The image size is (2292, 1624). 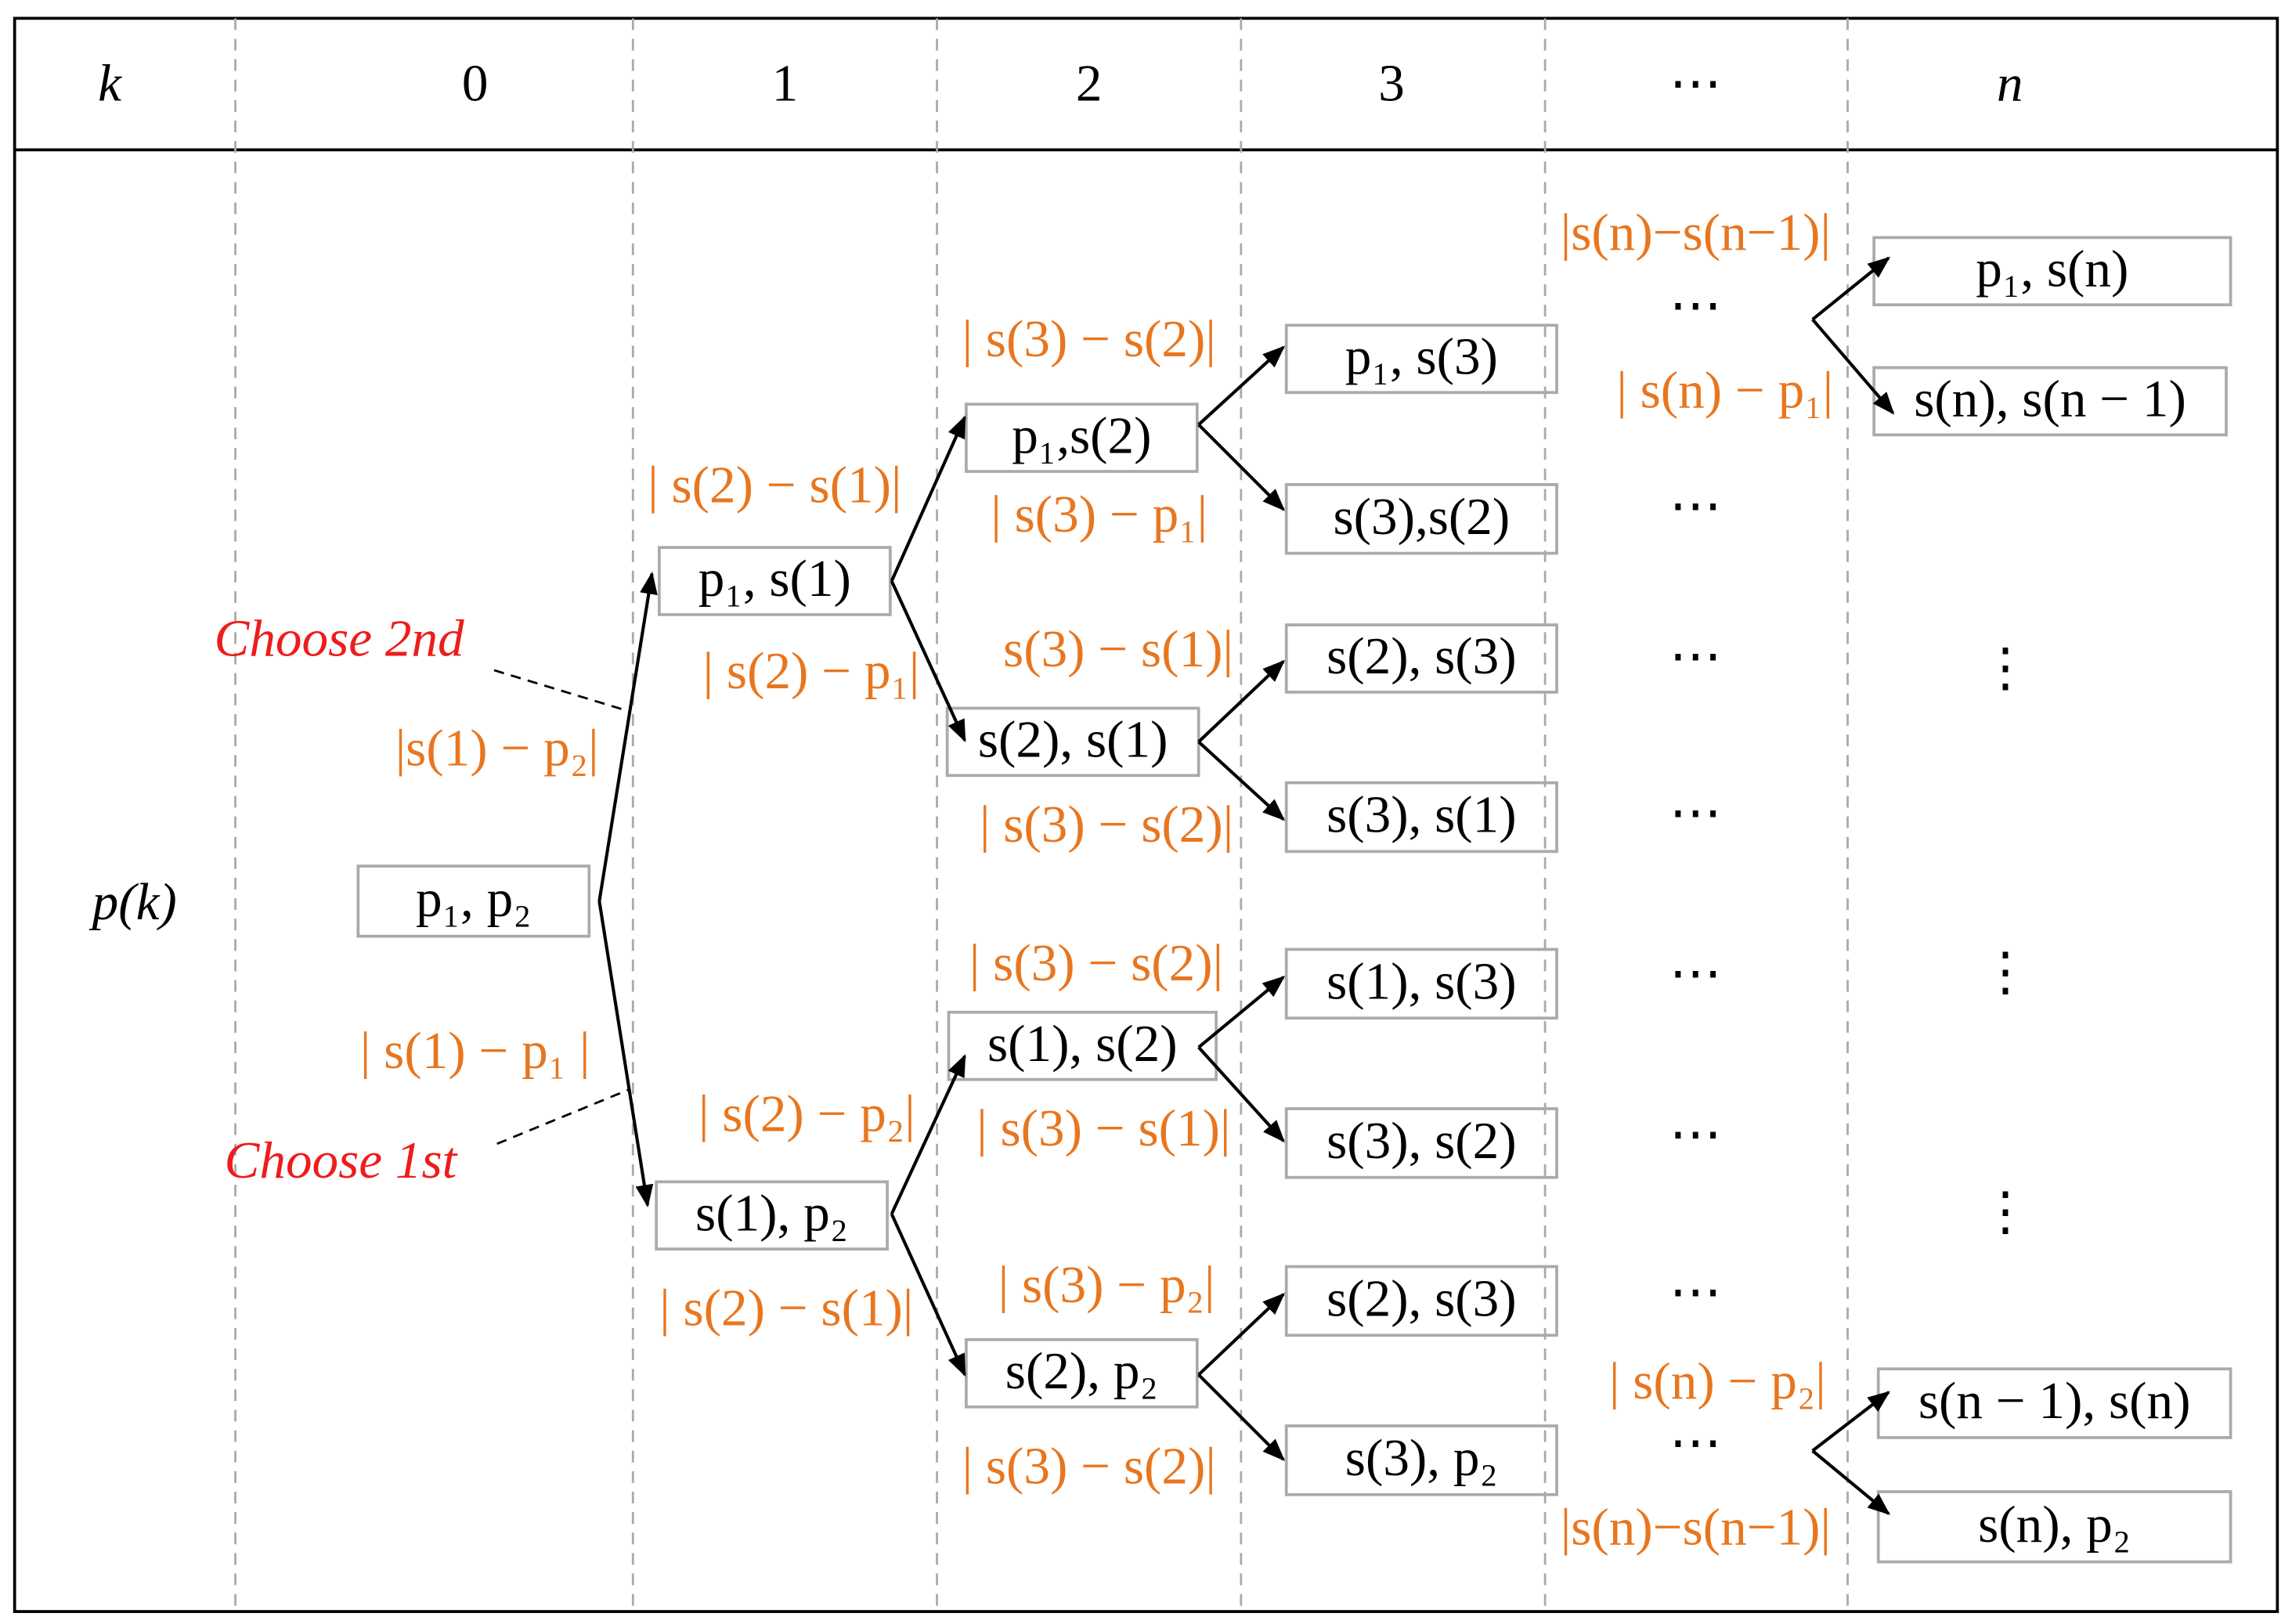 I want to click on header-cell: k, so click(x=110, y=82).